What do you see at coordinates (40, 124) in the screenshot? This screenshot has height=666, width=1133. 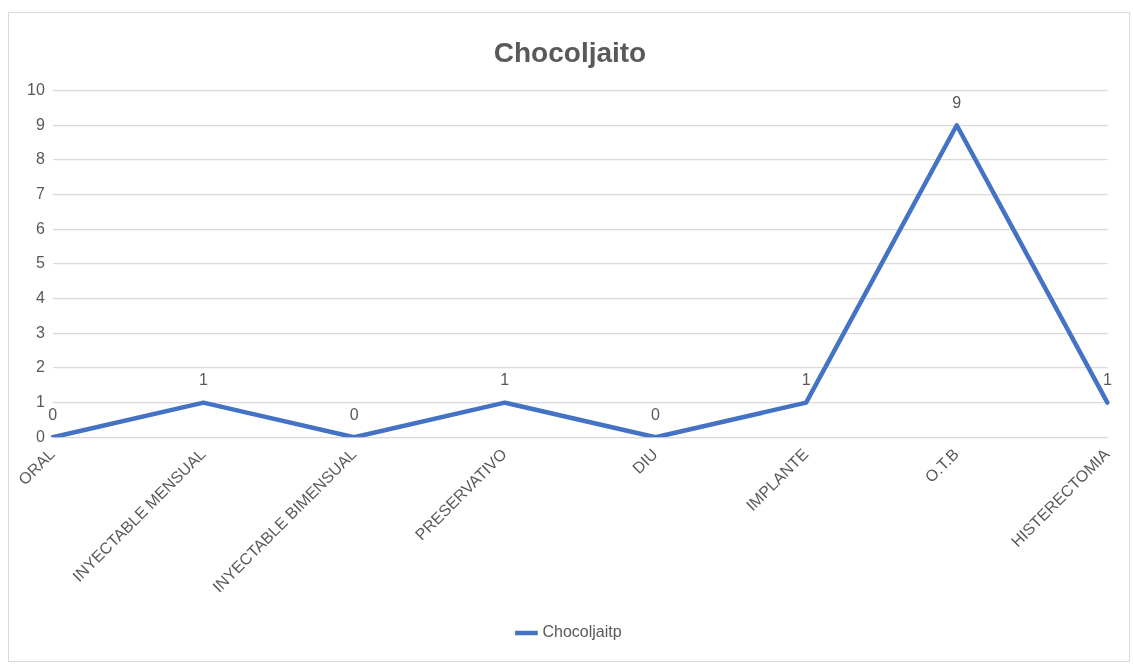 I see `y-tick-label: 9` at bounding box center [40, 124].